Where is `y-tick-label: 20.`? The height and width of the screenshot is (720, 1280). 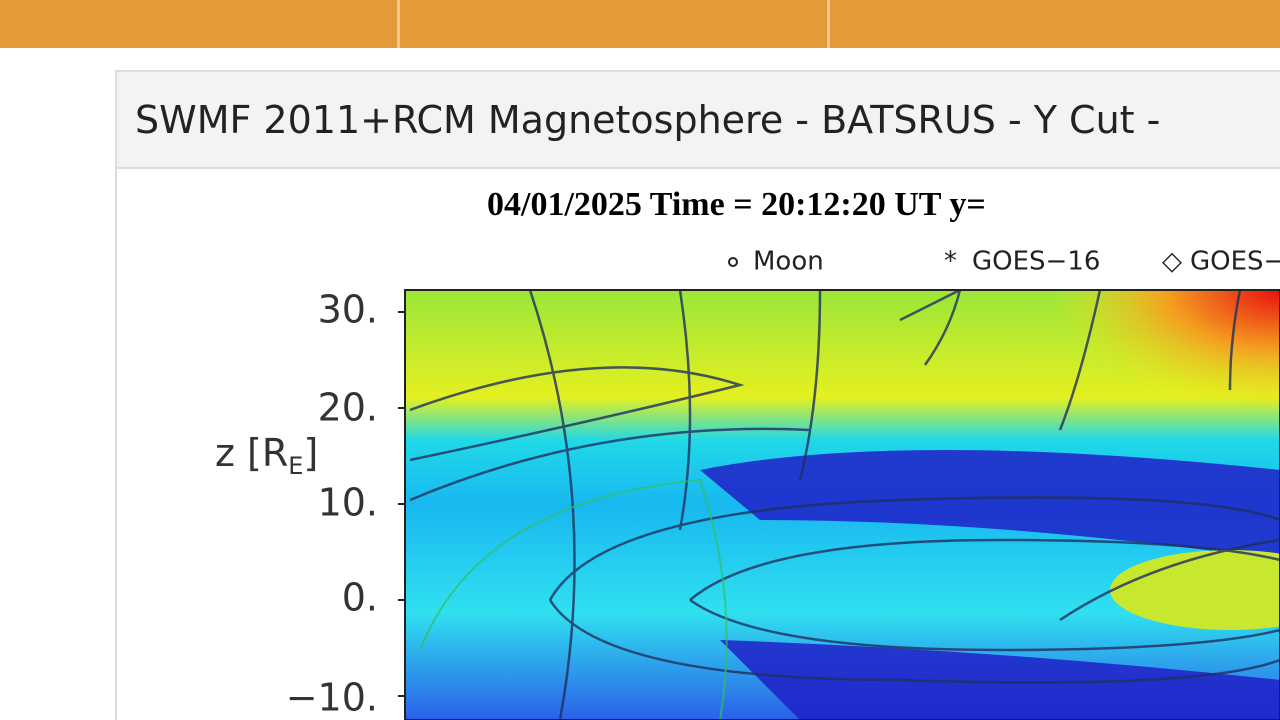
y-tick-label: 20. is located at coordinates (348, 408).